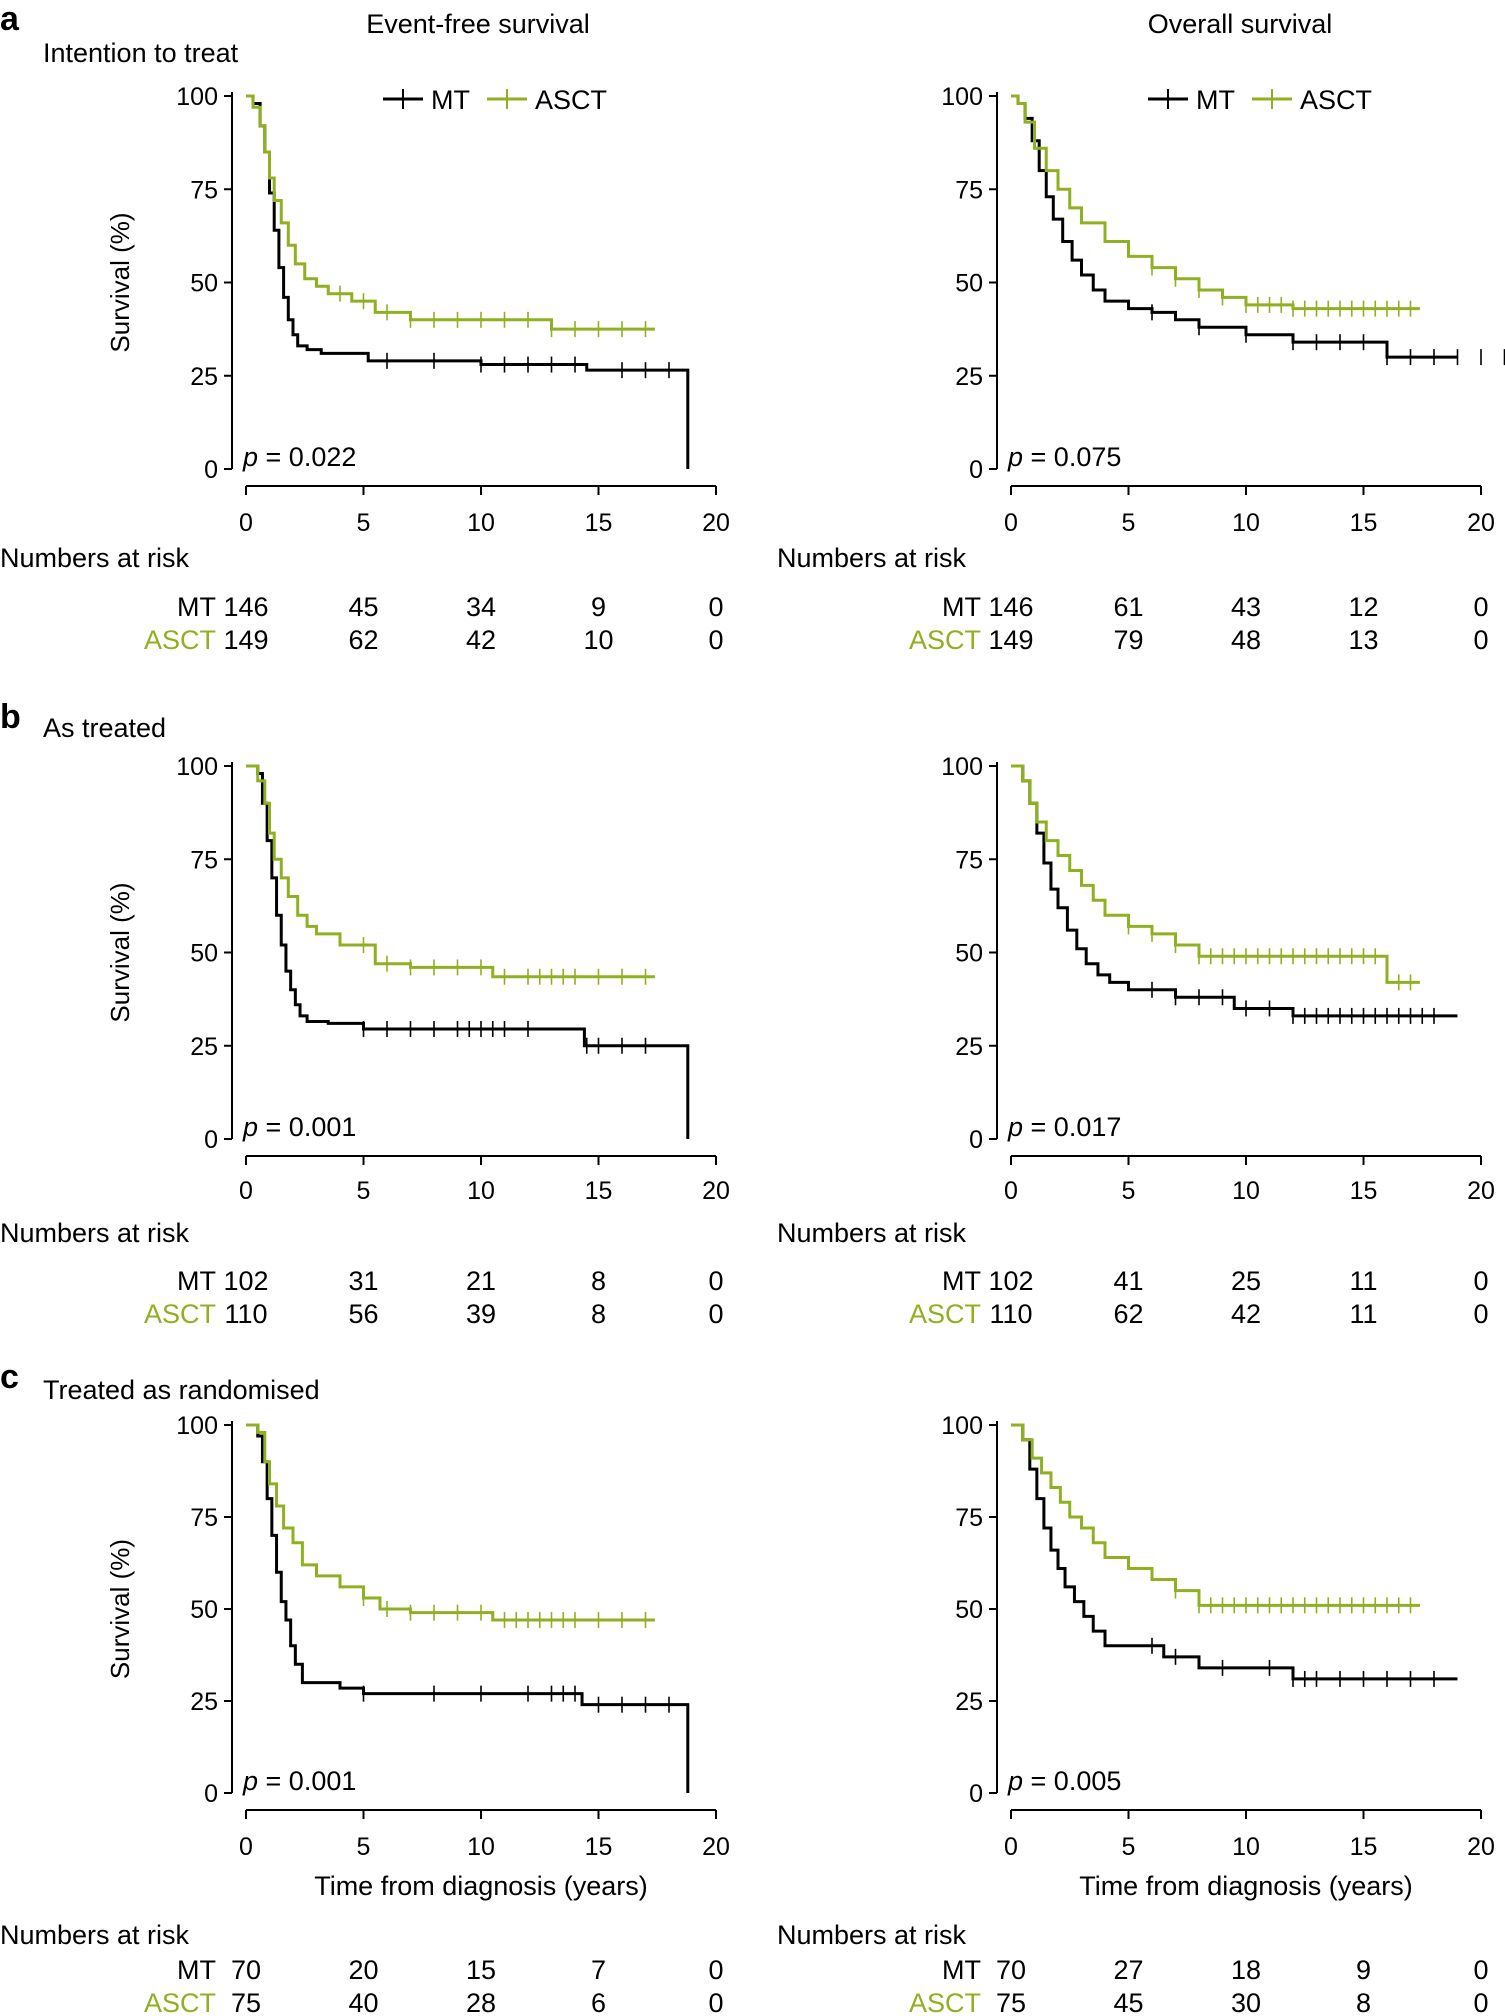  What do you see at coordinates (1363, 607) in the screenshot?
I see `risk-value-mt: 12` at bounding box center [1363, 607].